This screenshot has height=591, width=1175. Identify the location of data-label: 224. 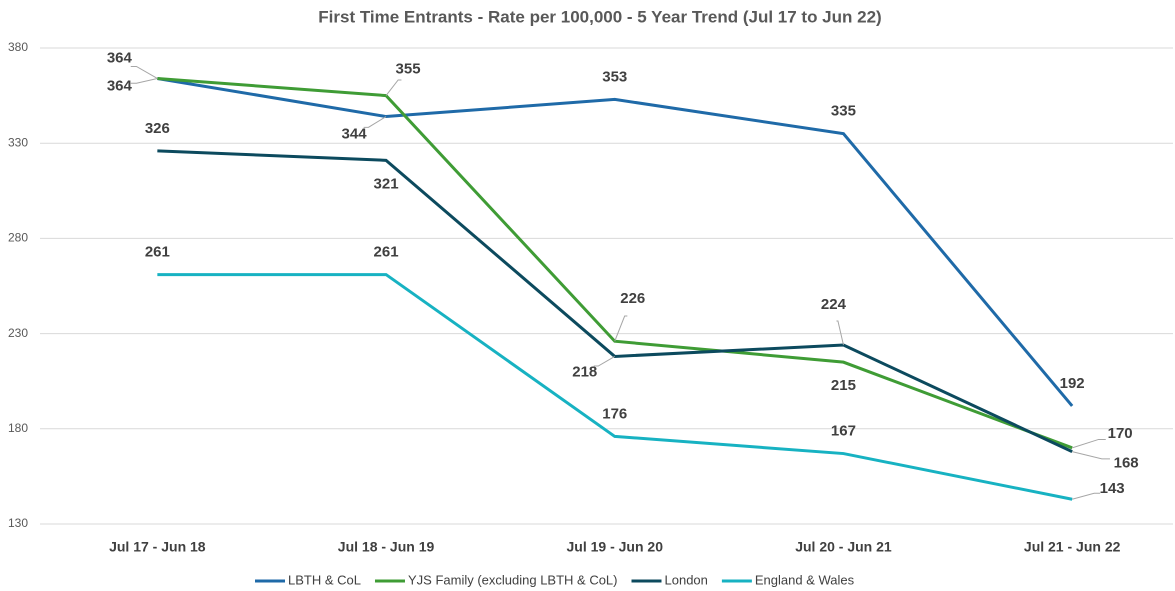
(834, 304).